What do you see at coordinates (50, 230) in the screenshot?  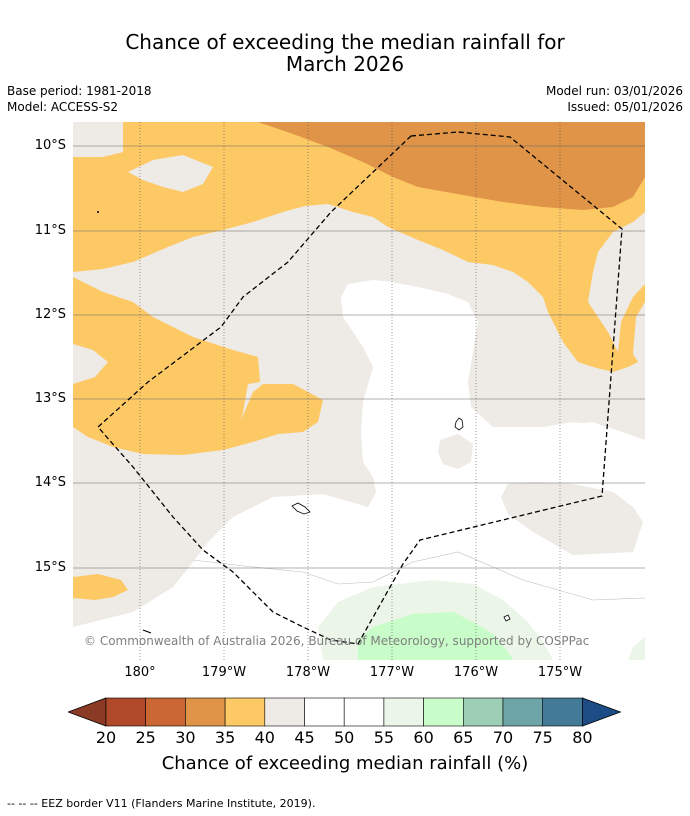 I see `lat-label-11s: 11°S` at bounding box center [50, 230].